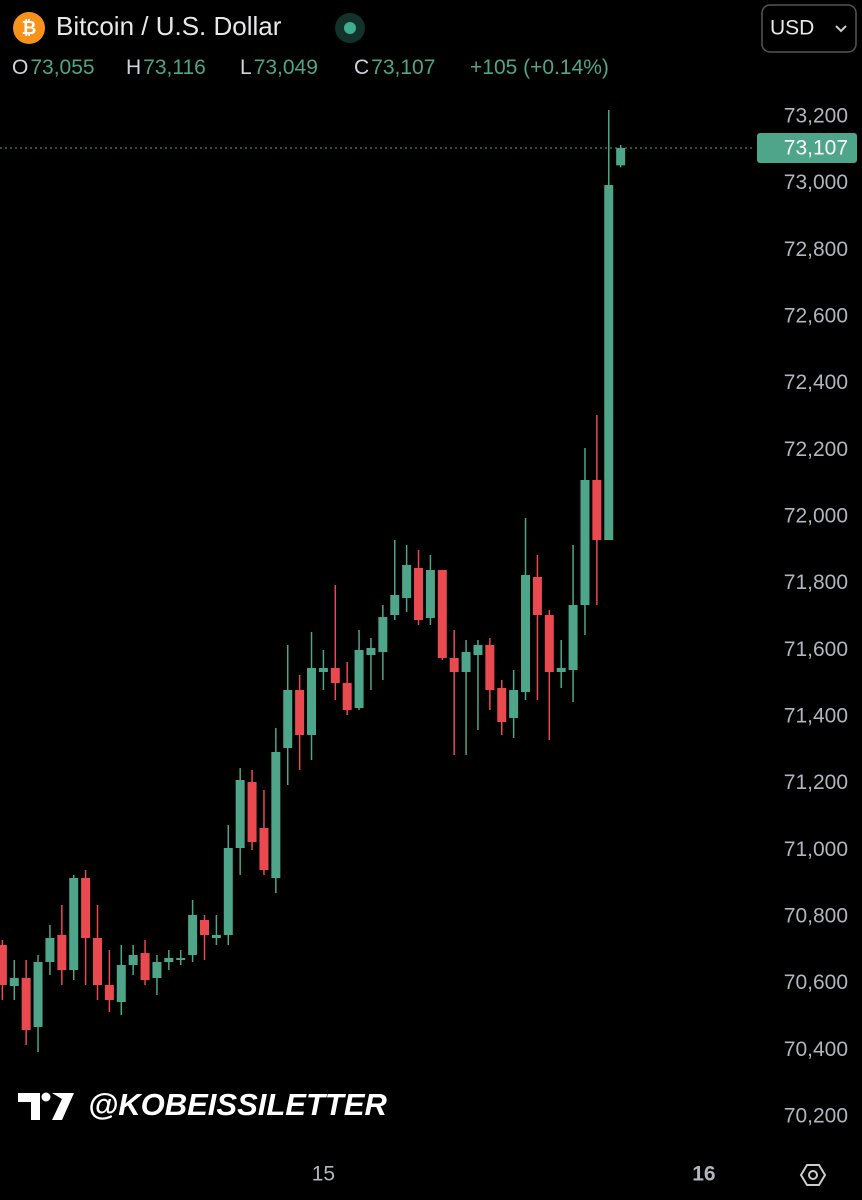 This screenshot has width=862, height=1200. Describe the element at coordinates (816, 849) in the screenshot. I see `y-tick-label: 71,000` at that location.